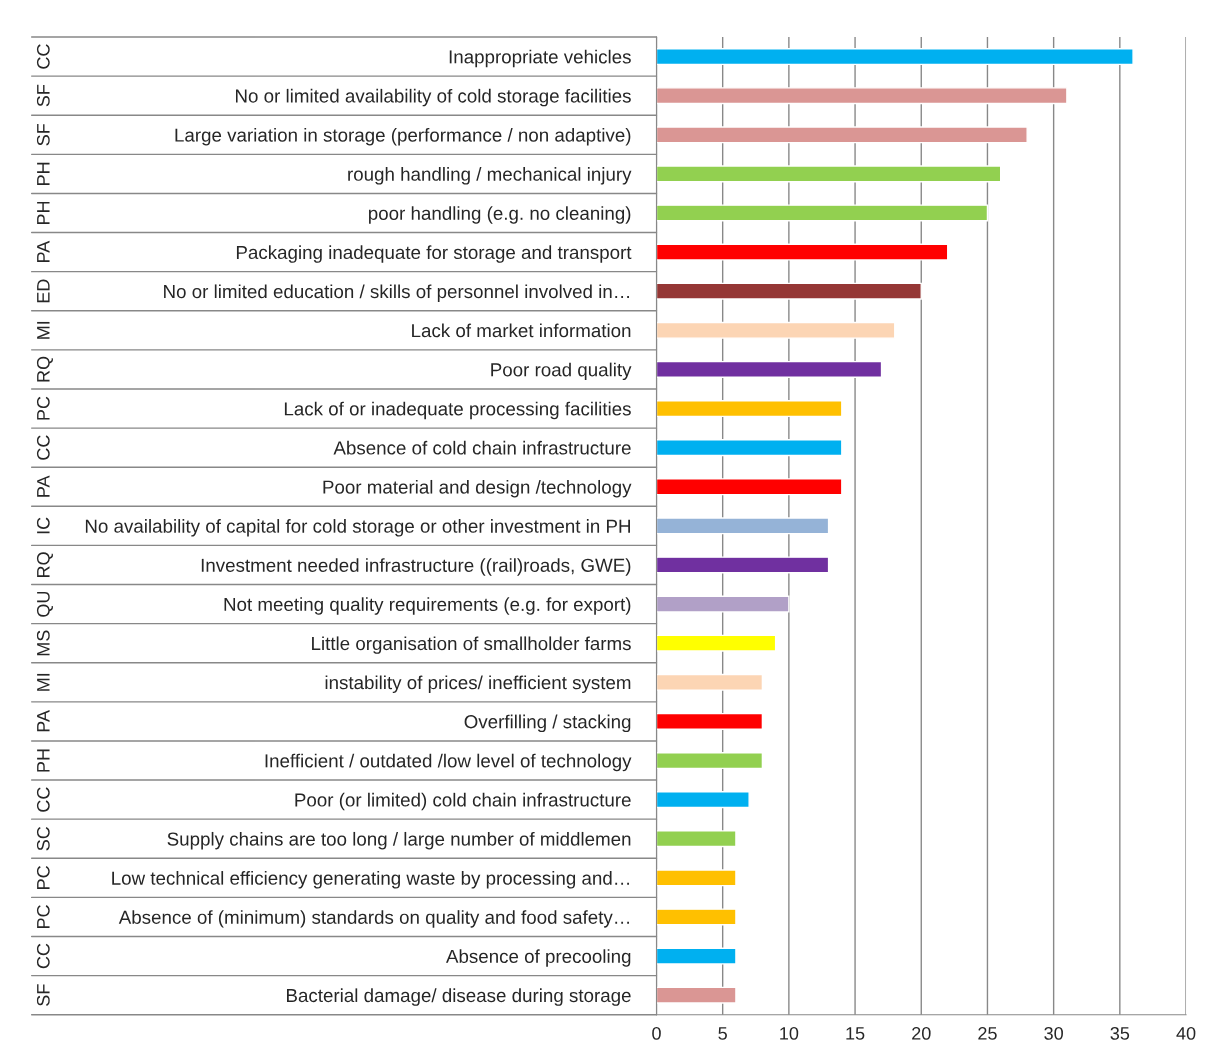 This screenshot has width=1209, height=1057. Describe the element at coordinates (416, 567) in the screenshot. I see `y-tick-label: Investment needed infrastructure ((rail)roads, GWE)` at that location.